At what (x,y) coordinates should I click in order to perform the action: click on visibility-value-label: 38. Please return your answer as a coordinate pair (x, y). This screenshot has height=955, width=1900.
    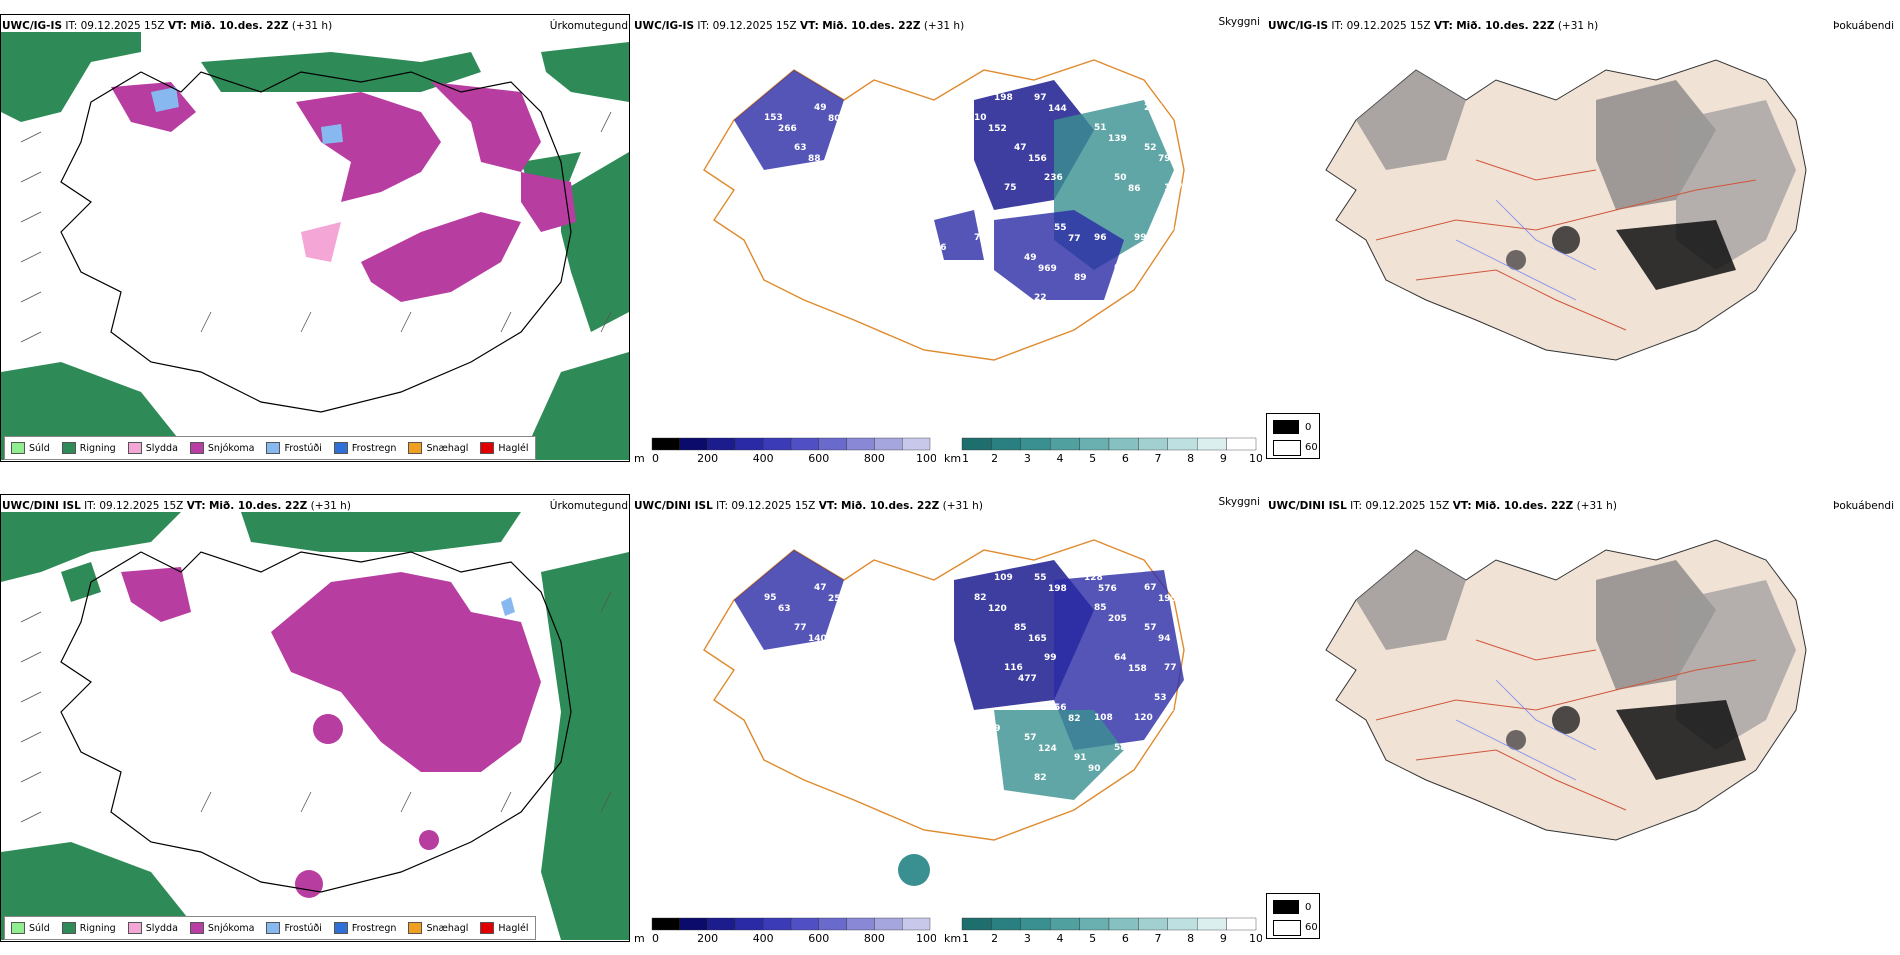
    Looking at the image, I should click on (1160, 218).